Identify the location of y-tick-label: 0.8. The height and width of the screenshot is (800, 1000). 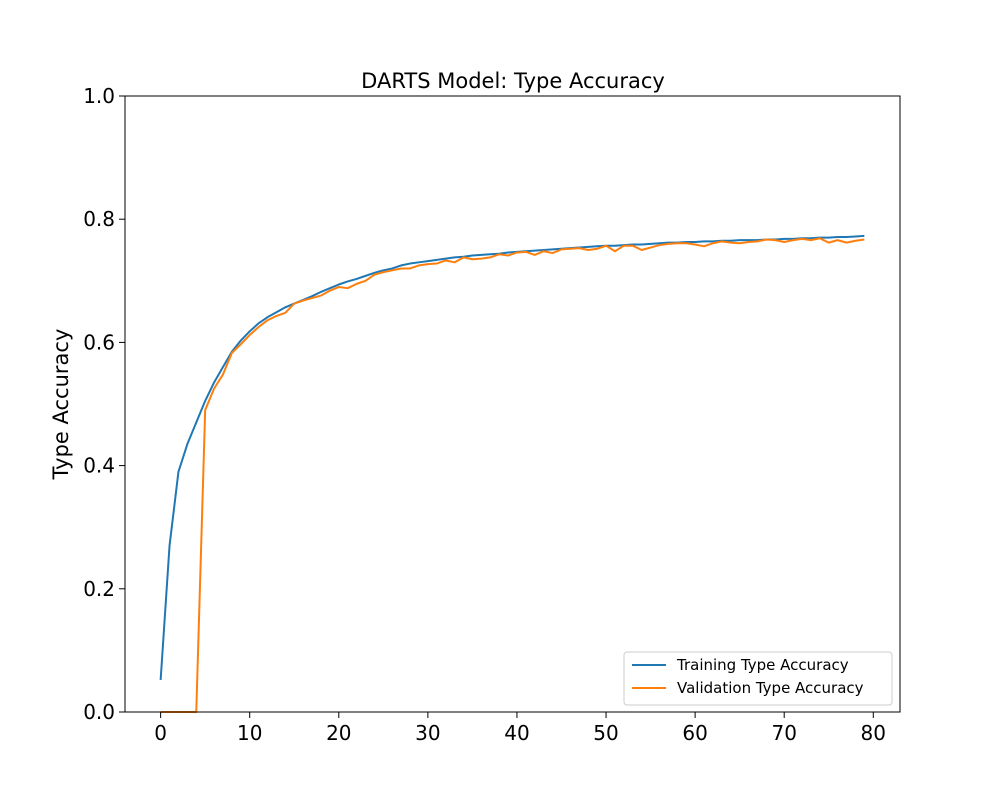
(99, 219).